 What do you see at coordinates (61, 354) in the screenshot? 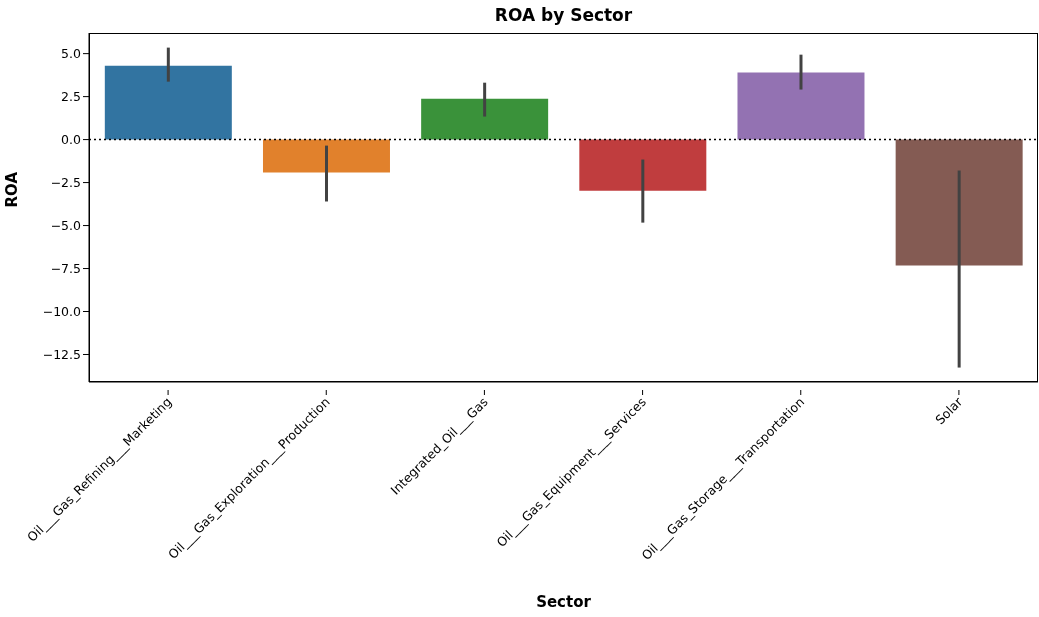
I see `y-tick-label: −12.5` at bounding box center [61, 354].